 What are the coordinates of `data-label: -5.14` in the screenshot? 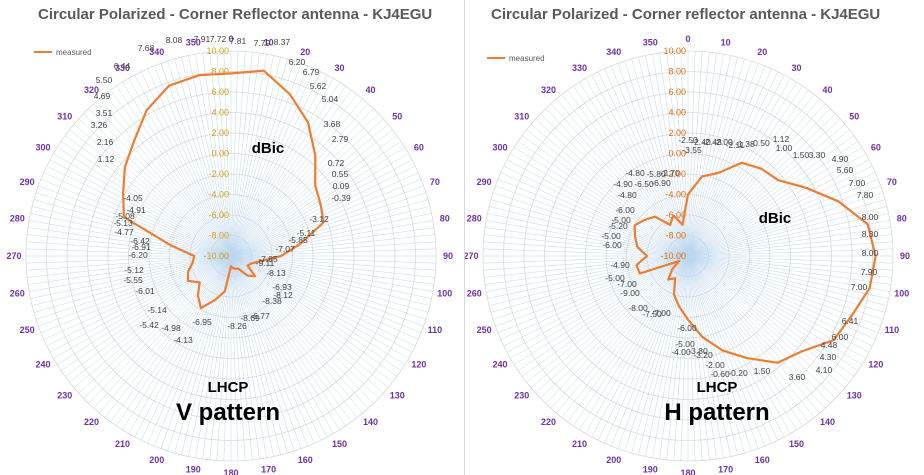 It's located at (157, 310).